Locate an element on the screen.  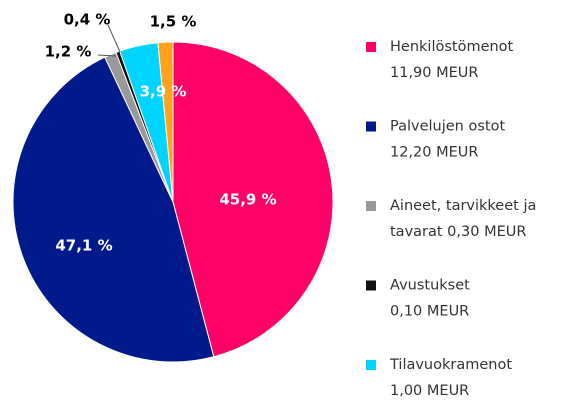
legend-detail: 1,00 MEUR is located at coordinates (429, 391).